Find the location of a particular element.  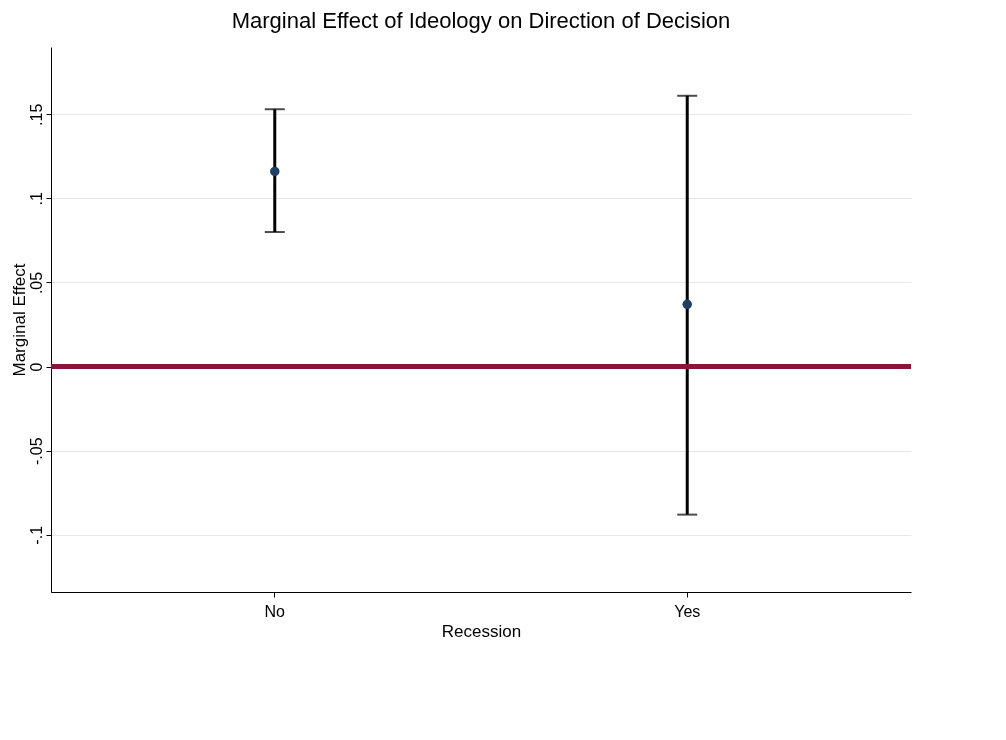

x-axis-title: Recession is located at coordinates (481, 631).